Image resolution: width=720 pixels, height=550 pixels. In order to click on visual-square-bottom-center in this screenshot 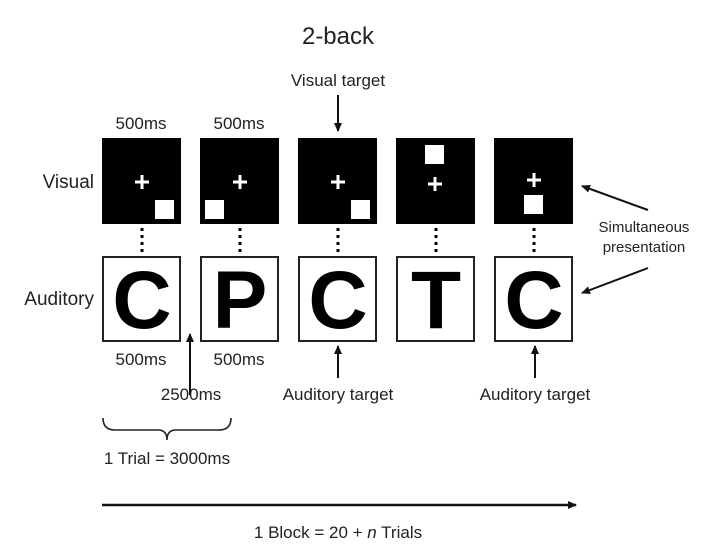, I will do `click(533, 204)`.